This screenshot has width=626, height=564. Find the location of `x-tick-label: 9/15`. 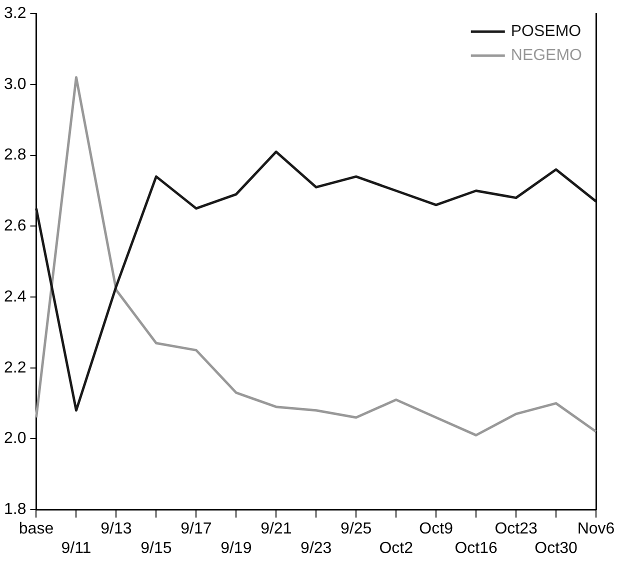

x-tick-label: 9/15 is located at coordinates (156, 548).